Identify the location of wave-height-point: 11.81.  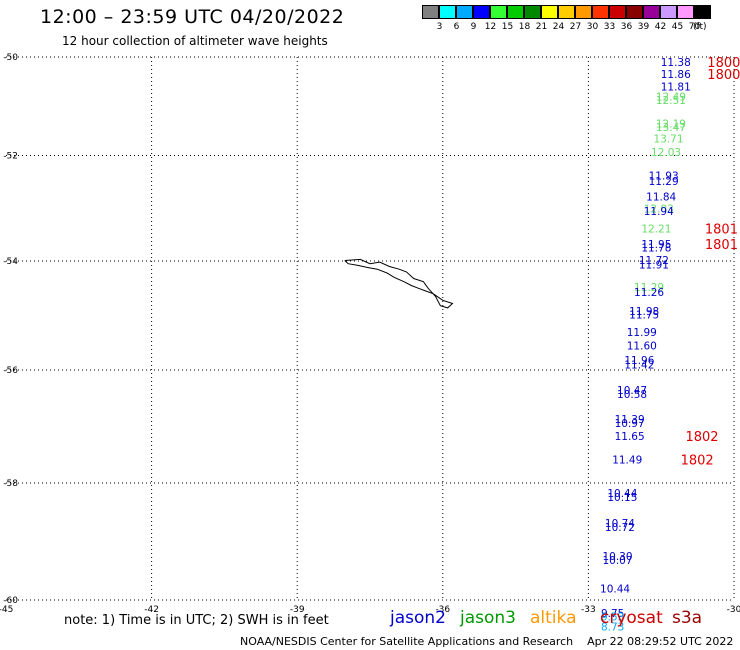
(676, 88).